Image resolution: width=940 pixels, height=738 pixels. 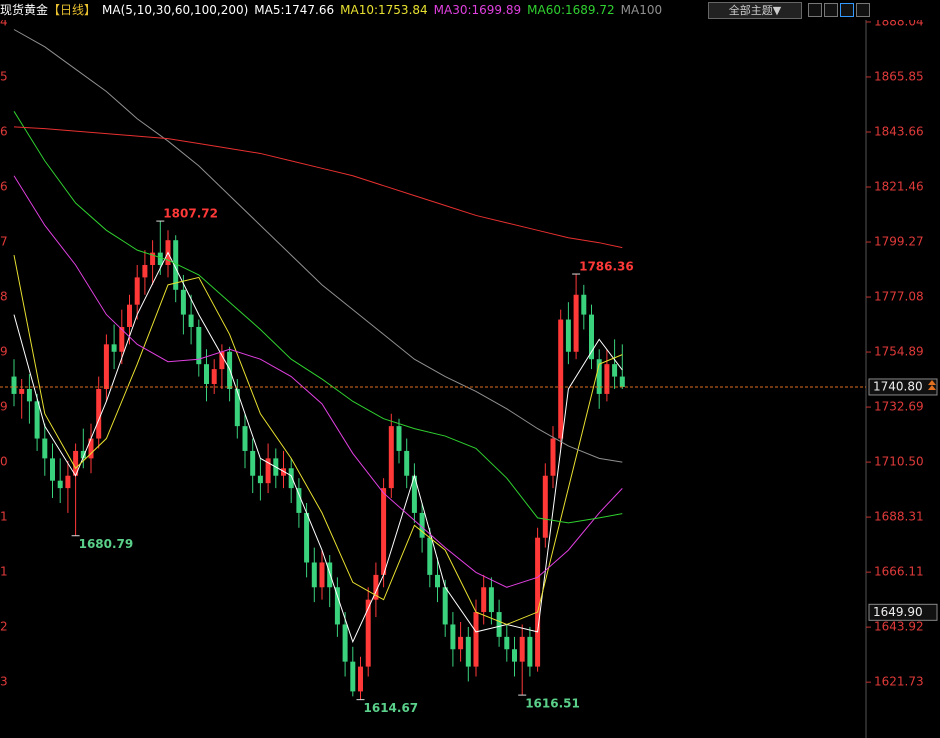 What do you see at coordinates (294, 10) in the screenshot?
I see `legend-item: MA5:1747.66` at bounding box center [294, 10].